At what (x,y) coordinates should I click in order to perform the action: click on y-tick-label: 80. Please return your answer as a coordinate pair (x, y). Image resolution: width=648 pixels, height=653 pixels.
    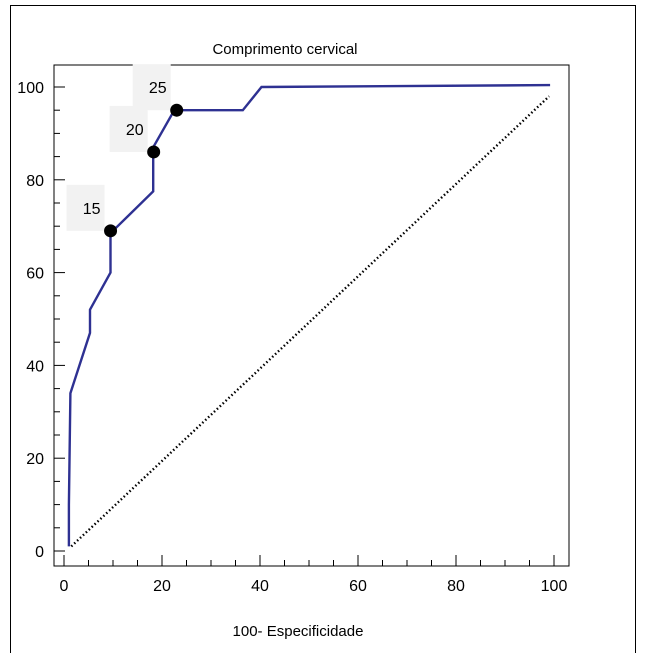
    Looking at the image, I should click on (35, 181).